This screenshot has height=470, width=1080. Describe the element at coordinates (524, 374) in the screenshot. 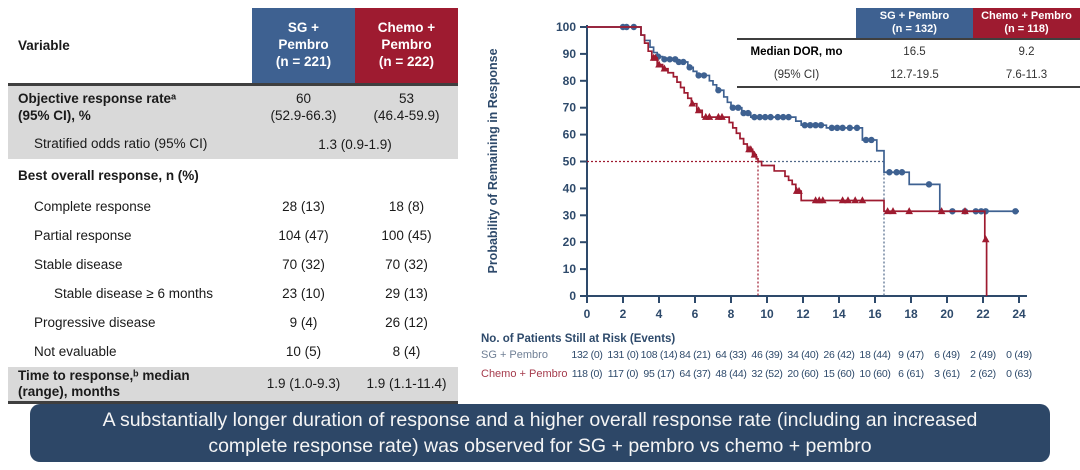

I see `at-risk-series-label: Chemo + Pembro` at that location.